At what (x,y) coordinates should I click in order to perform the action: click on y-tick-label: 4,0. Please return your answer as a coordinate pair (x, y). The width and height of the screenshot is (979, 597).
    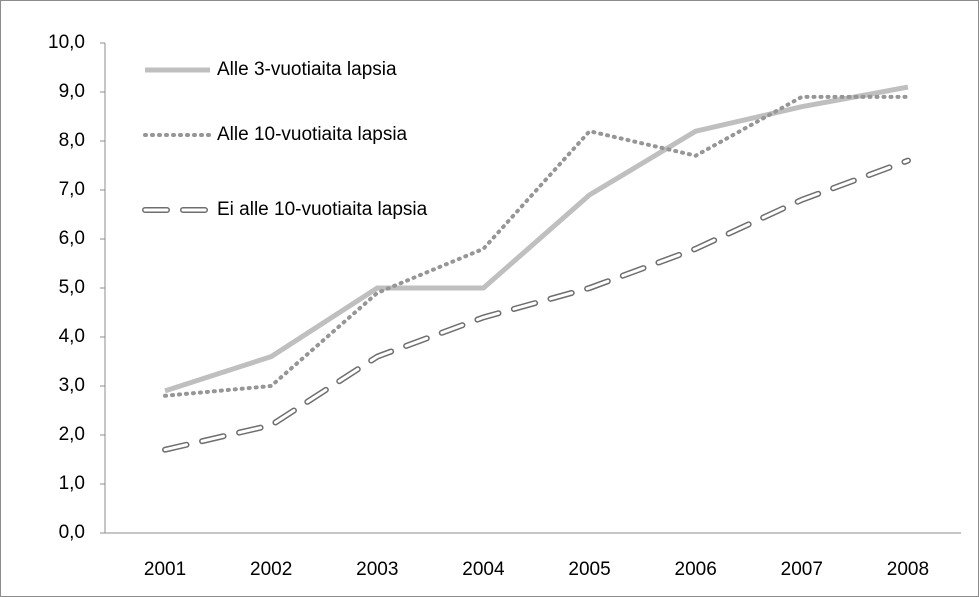
    Looking at the image, I should click on (72, 336).